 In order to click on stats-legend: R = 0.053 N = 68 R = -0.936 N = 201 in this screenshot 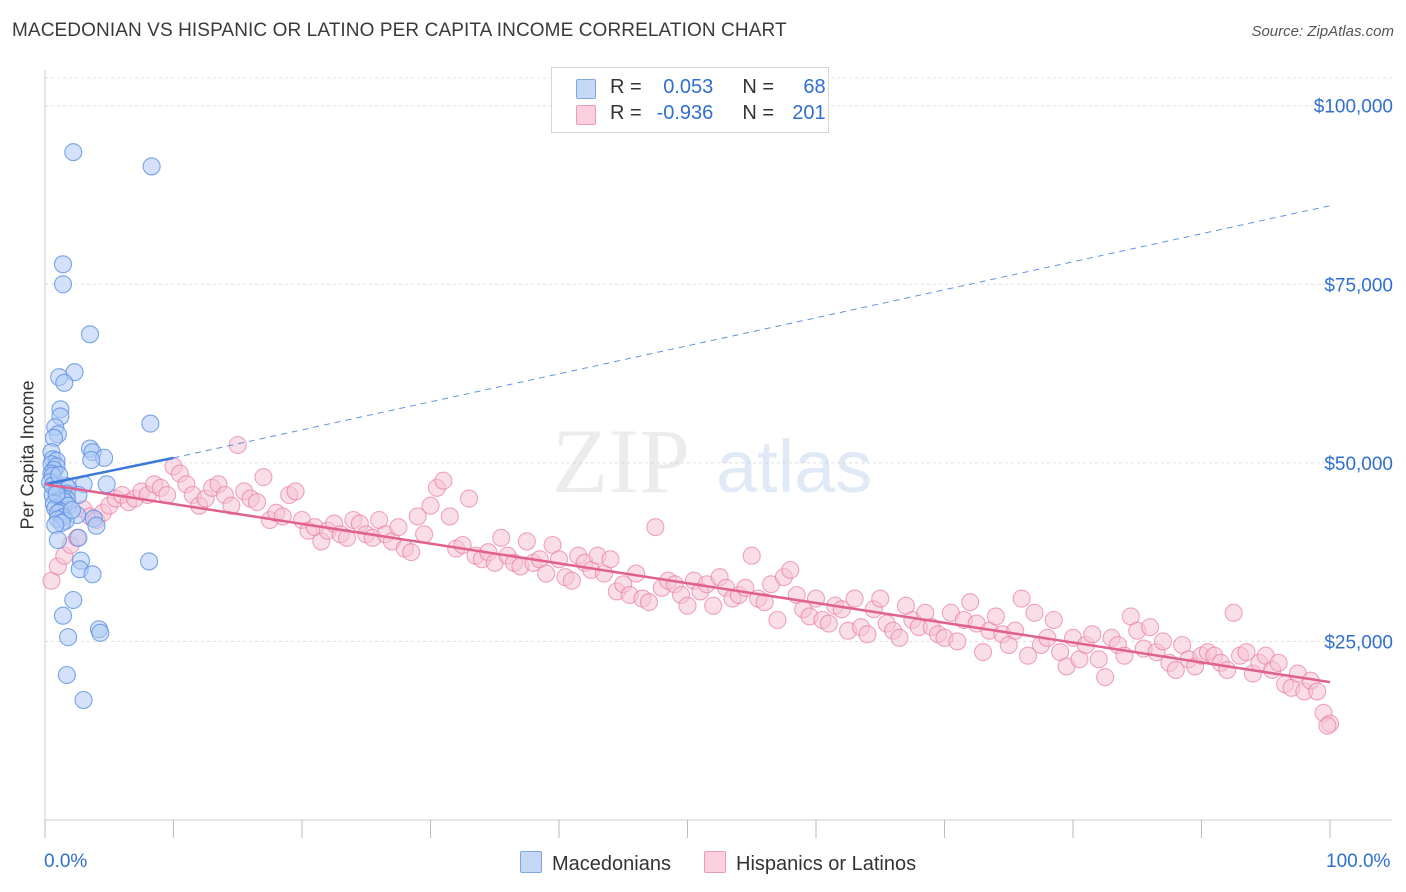, I will do `click(690, 100)`.